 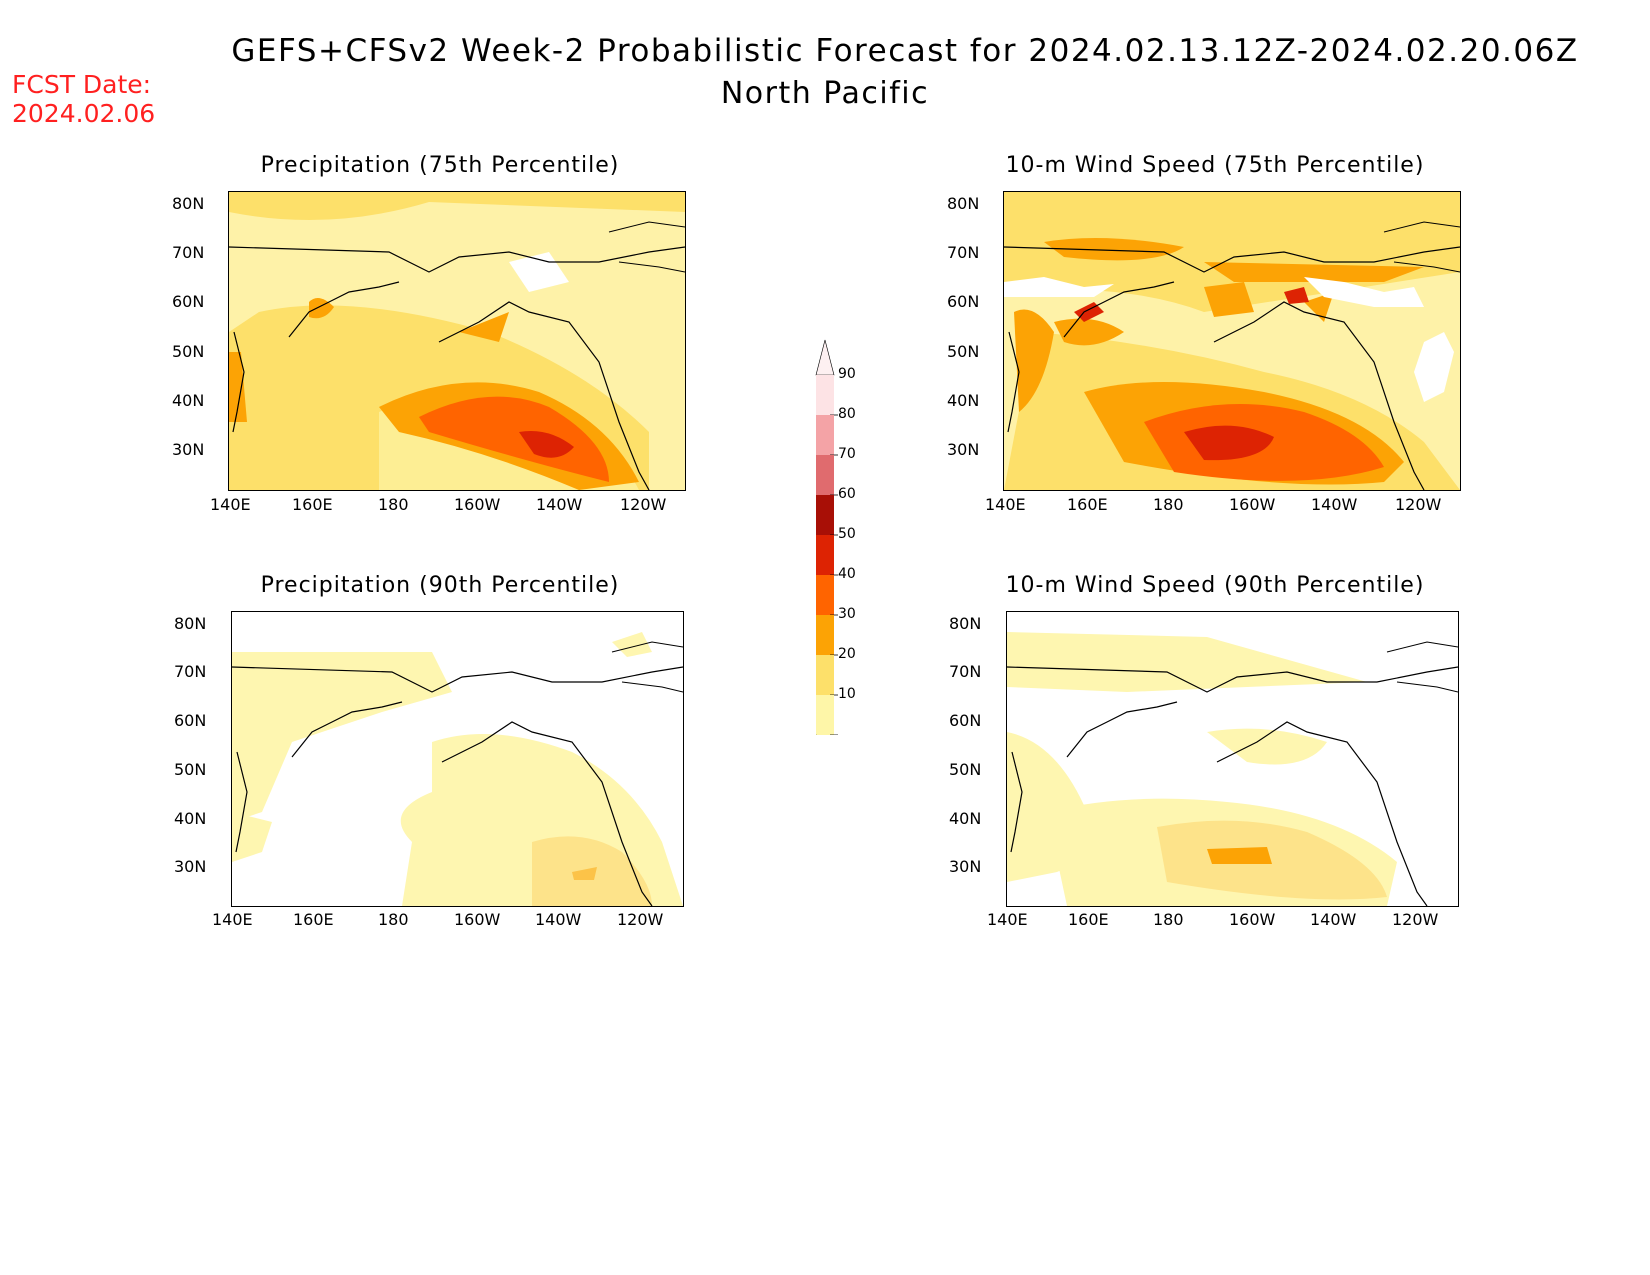 I want to click on panel-wind-75: 10-m Wind Speed (75th Percentile), so click(x=1211, y=335).